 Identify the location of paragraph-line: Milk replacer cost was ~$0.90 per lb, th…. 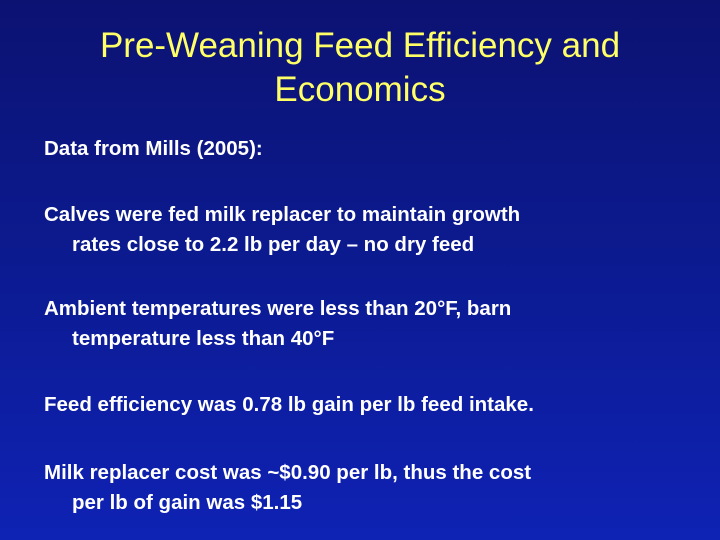
(288, 472).